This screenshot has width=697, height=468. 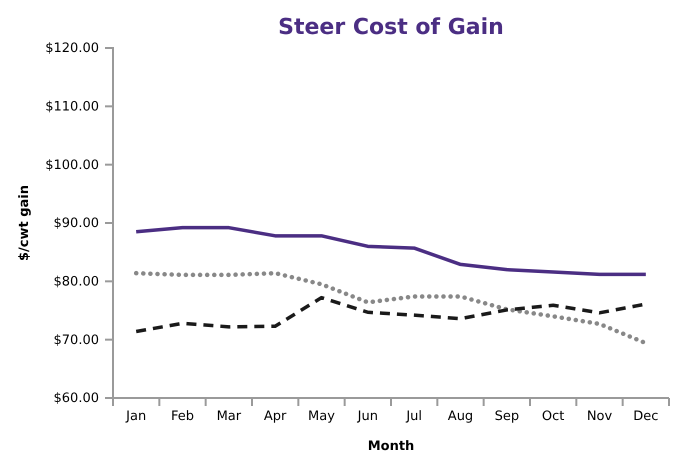 What do you see at coordinates (645, 416) in the screenshot?
I see `x-tick-label: Dec` at bounding box center [645, 416].